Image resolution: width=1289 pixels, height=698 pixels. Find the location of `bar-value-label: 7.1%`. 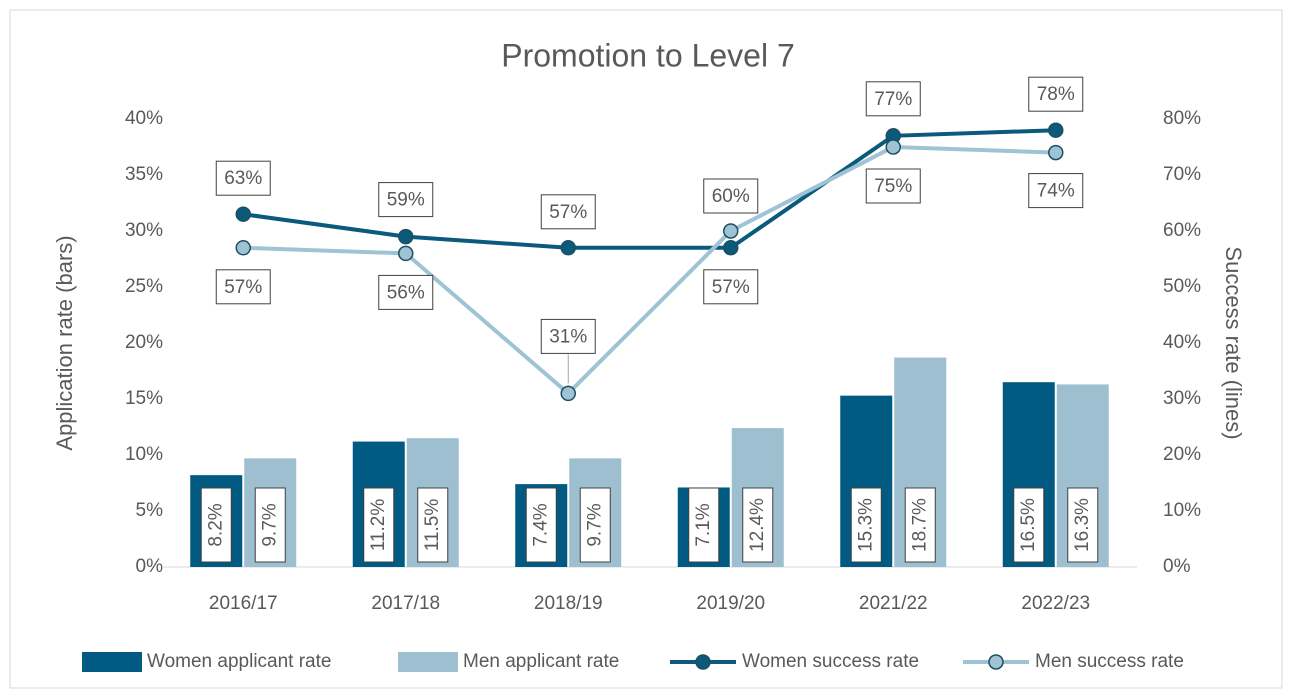

bar-value-label: 7.1% is located at coordinates (703, 524).